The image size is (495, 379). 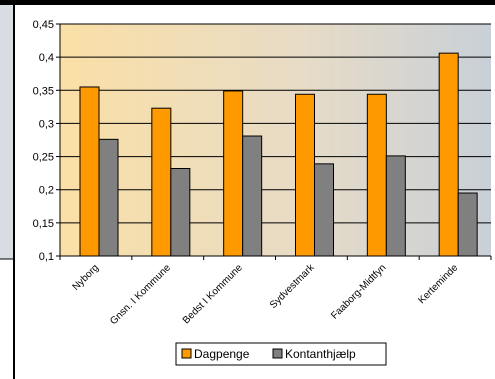 I want to click on legend-swatch-dagpenge, so click(x=186, y=353).